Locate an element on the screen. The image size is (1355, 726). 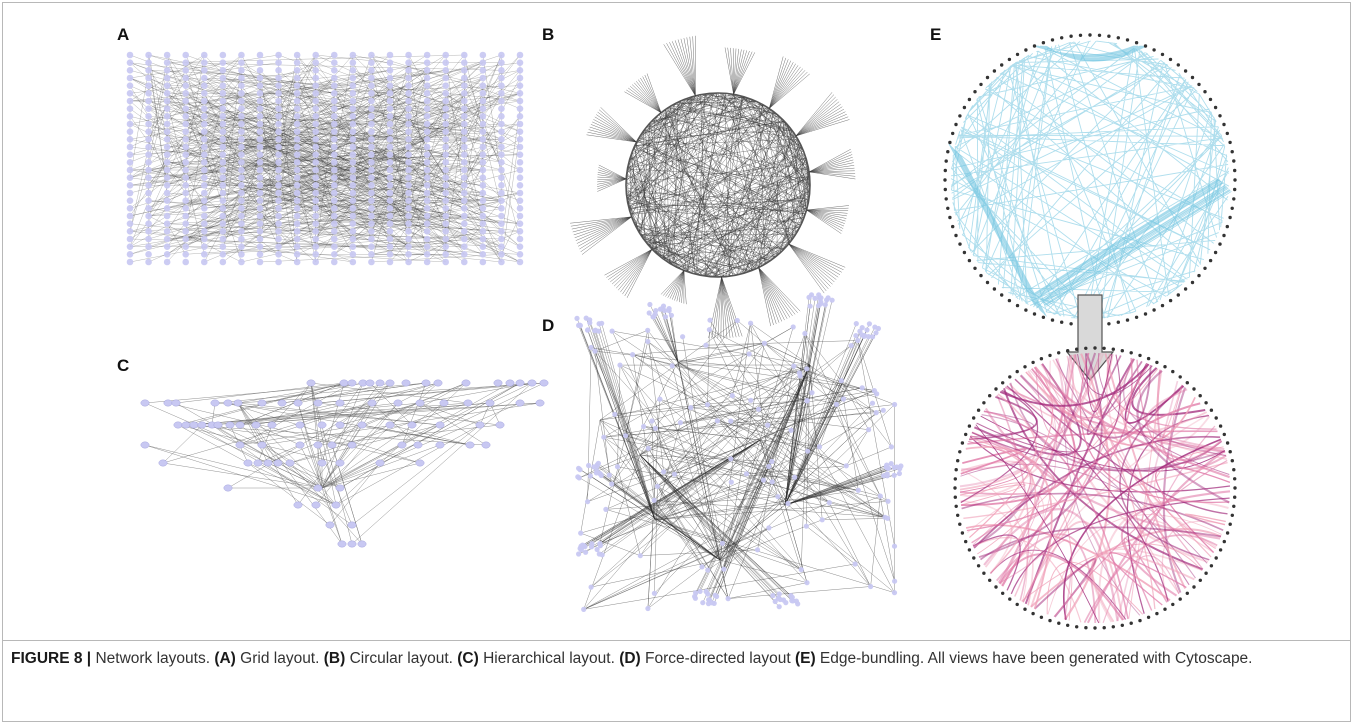
caption-divider is located at coordinates (676, 640).